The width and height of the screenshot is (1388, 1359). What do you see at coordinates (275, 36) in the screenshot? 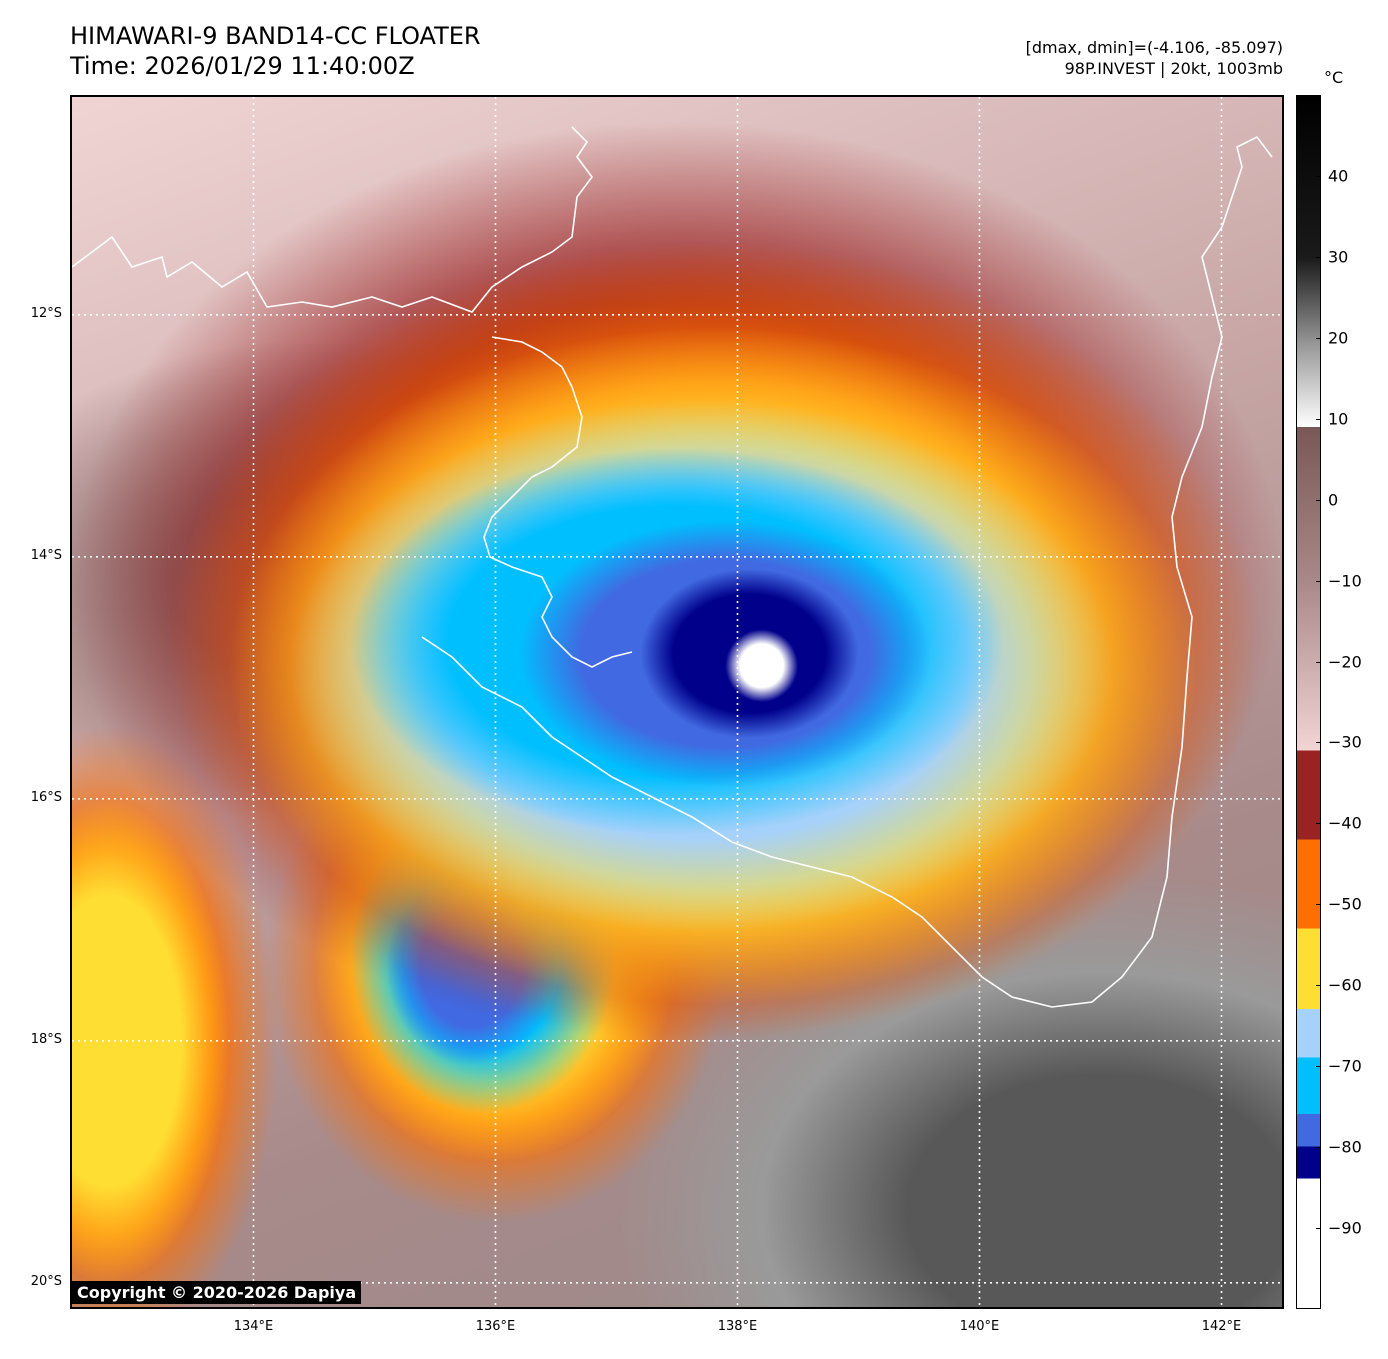
I see `title-line-1: HIMAWARI-9 BAND14-CC FLOATER` at bounding box center [275, 36].